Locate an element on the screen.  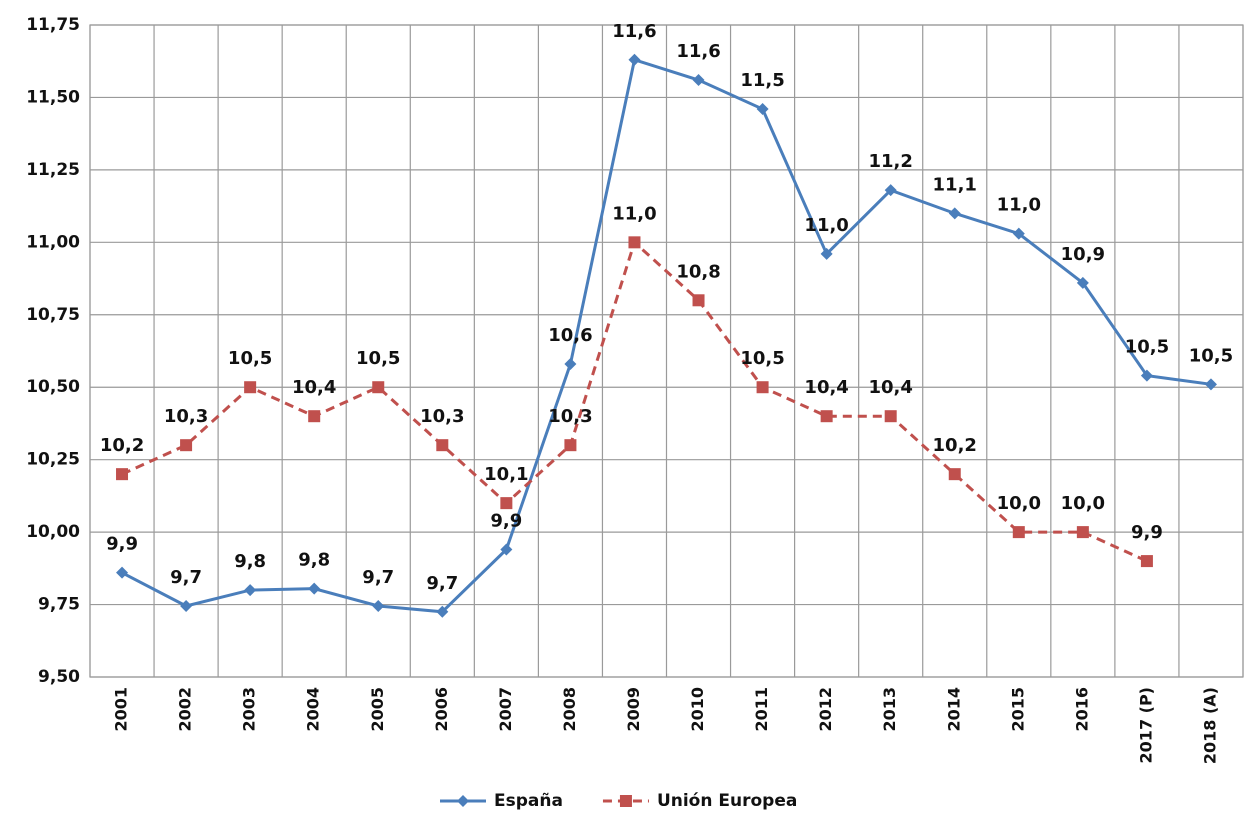
data-label: 11,1 is located at coordinates (955, 184).